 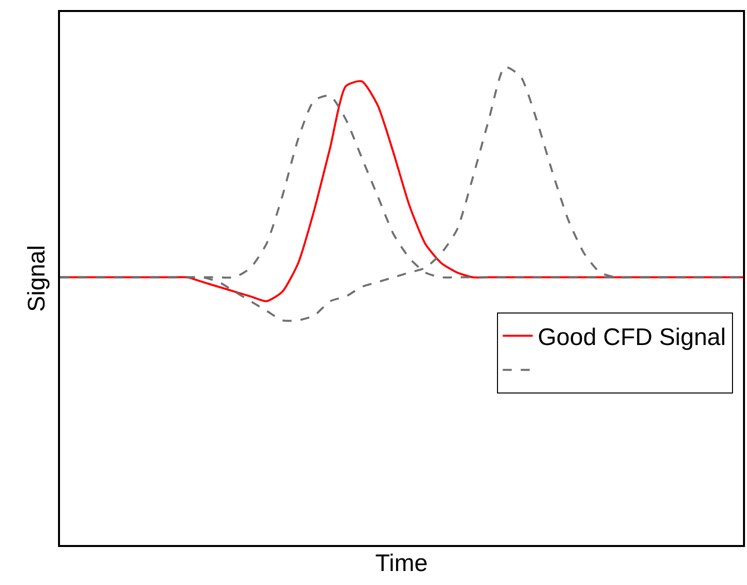 What do you see at coordinates (37, 278) in the screenshot?
I see `y-axis-title: Signal` at bounding box center [37, 278].